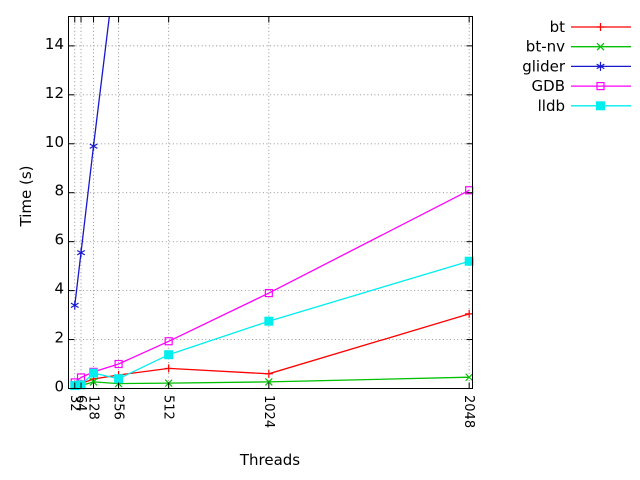 The width and height of the screenshot is (640, 480). What do you see at coordinates (92, 161) in the screenshot?
I see `series-line-glider` at bounding box center [92, 161].